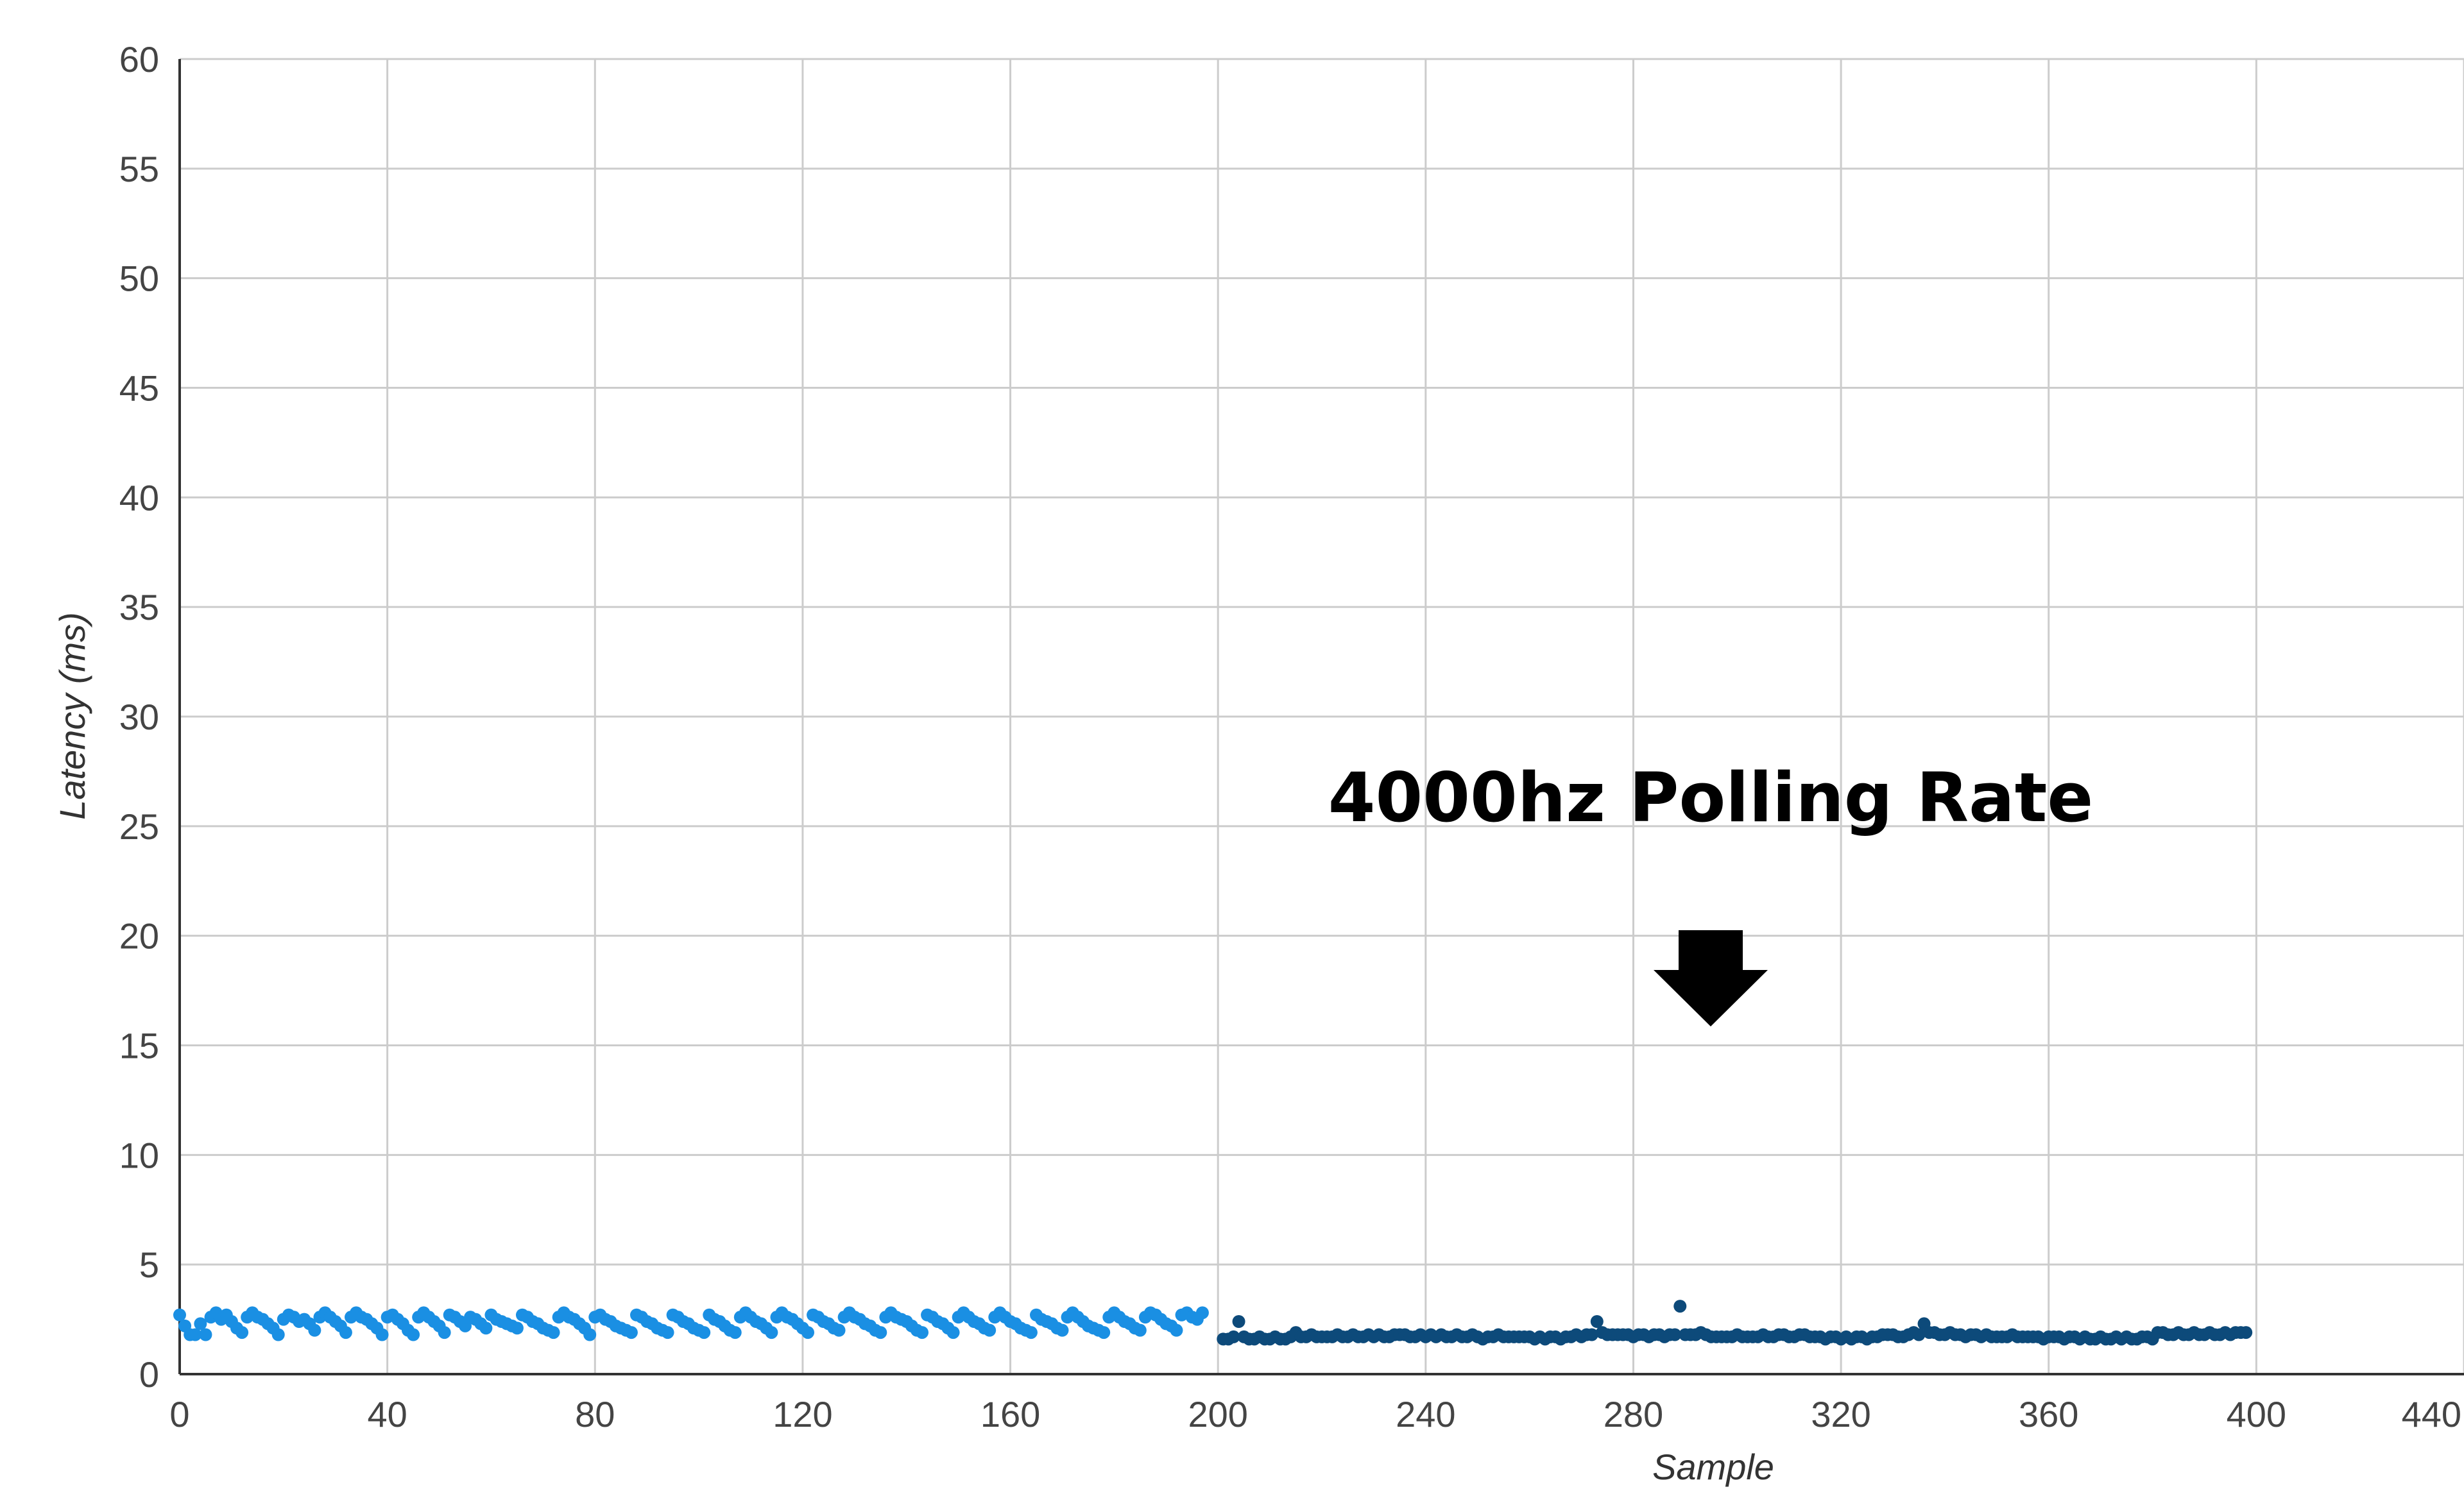 The height and width of the screenshot is (1505, 2464). I want to click on annotation-label: 4000hz Polling Rate, so click(1711, 797).